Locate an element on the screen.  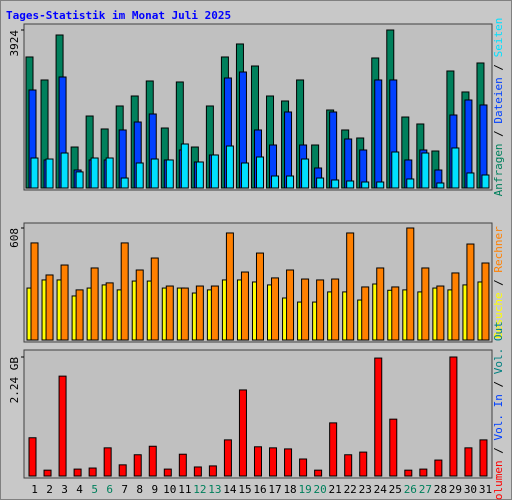
x-tick-label: 16 is located at coordinates (259, 489).